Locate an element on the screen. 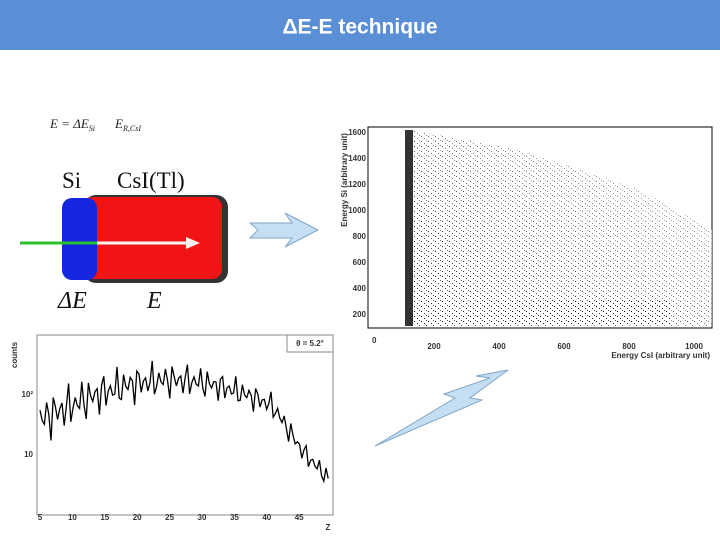  formula-lhs: E = ΔE is located at coordinates (69, 123).